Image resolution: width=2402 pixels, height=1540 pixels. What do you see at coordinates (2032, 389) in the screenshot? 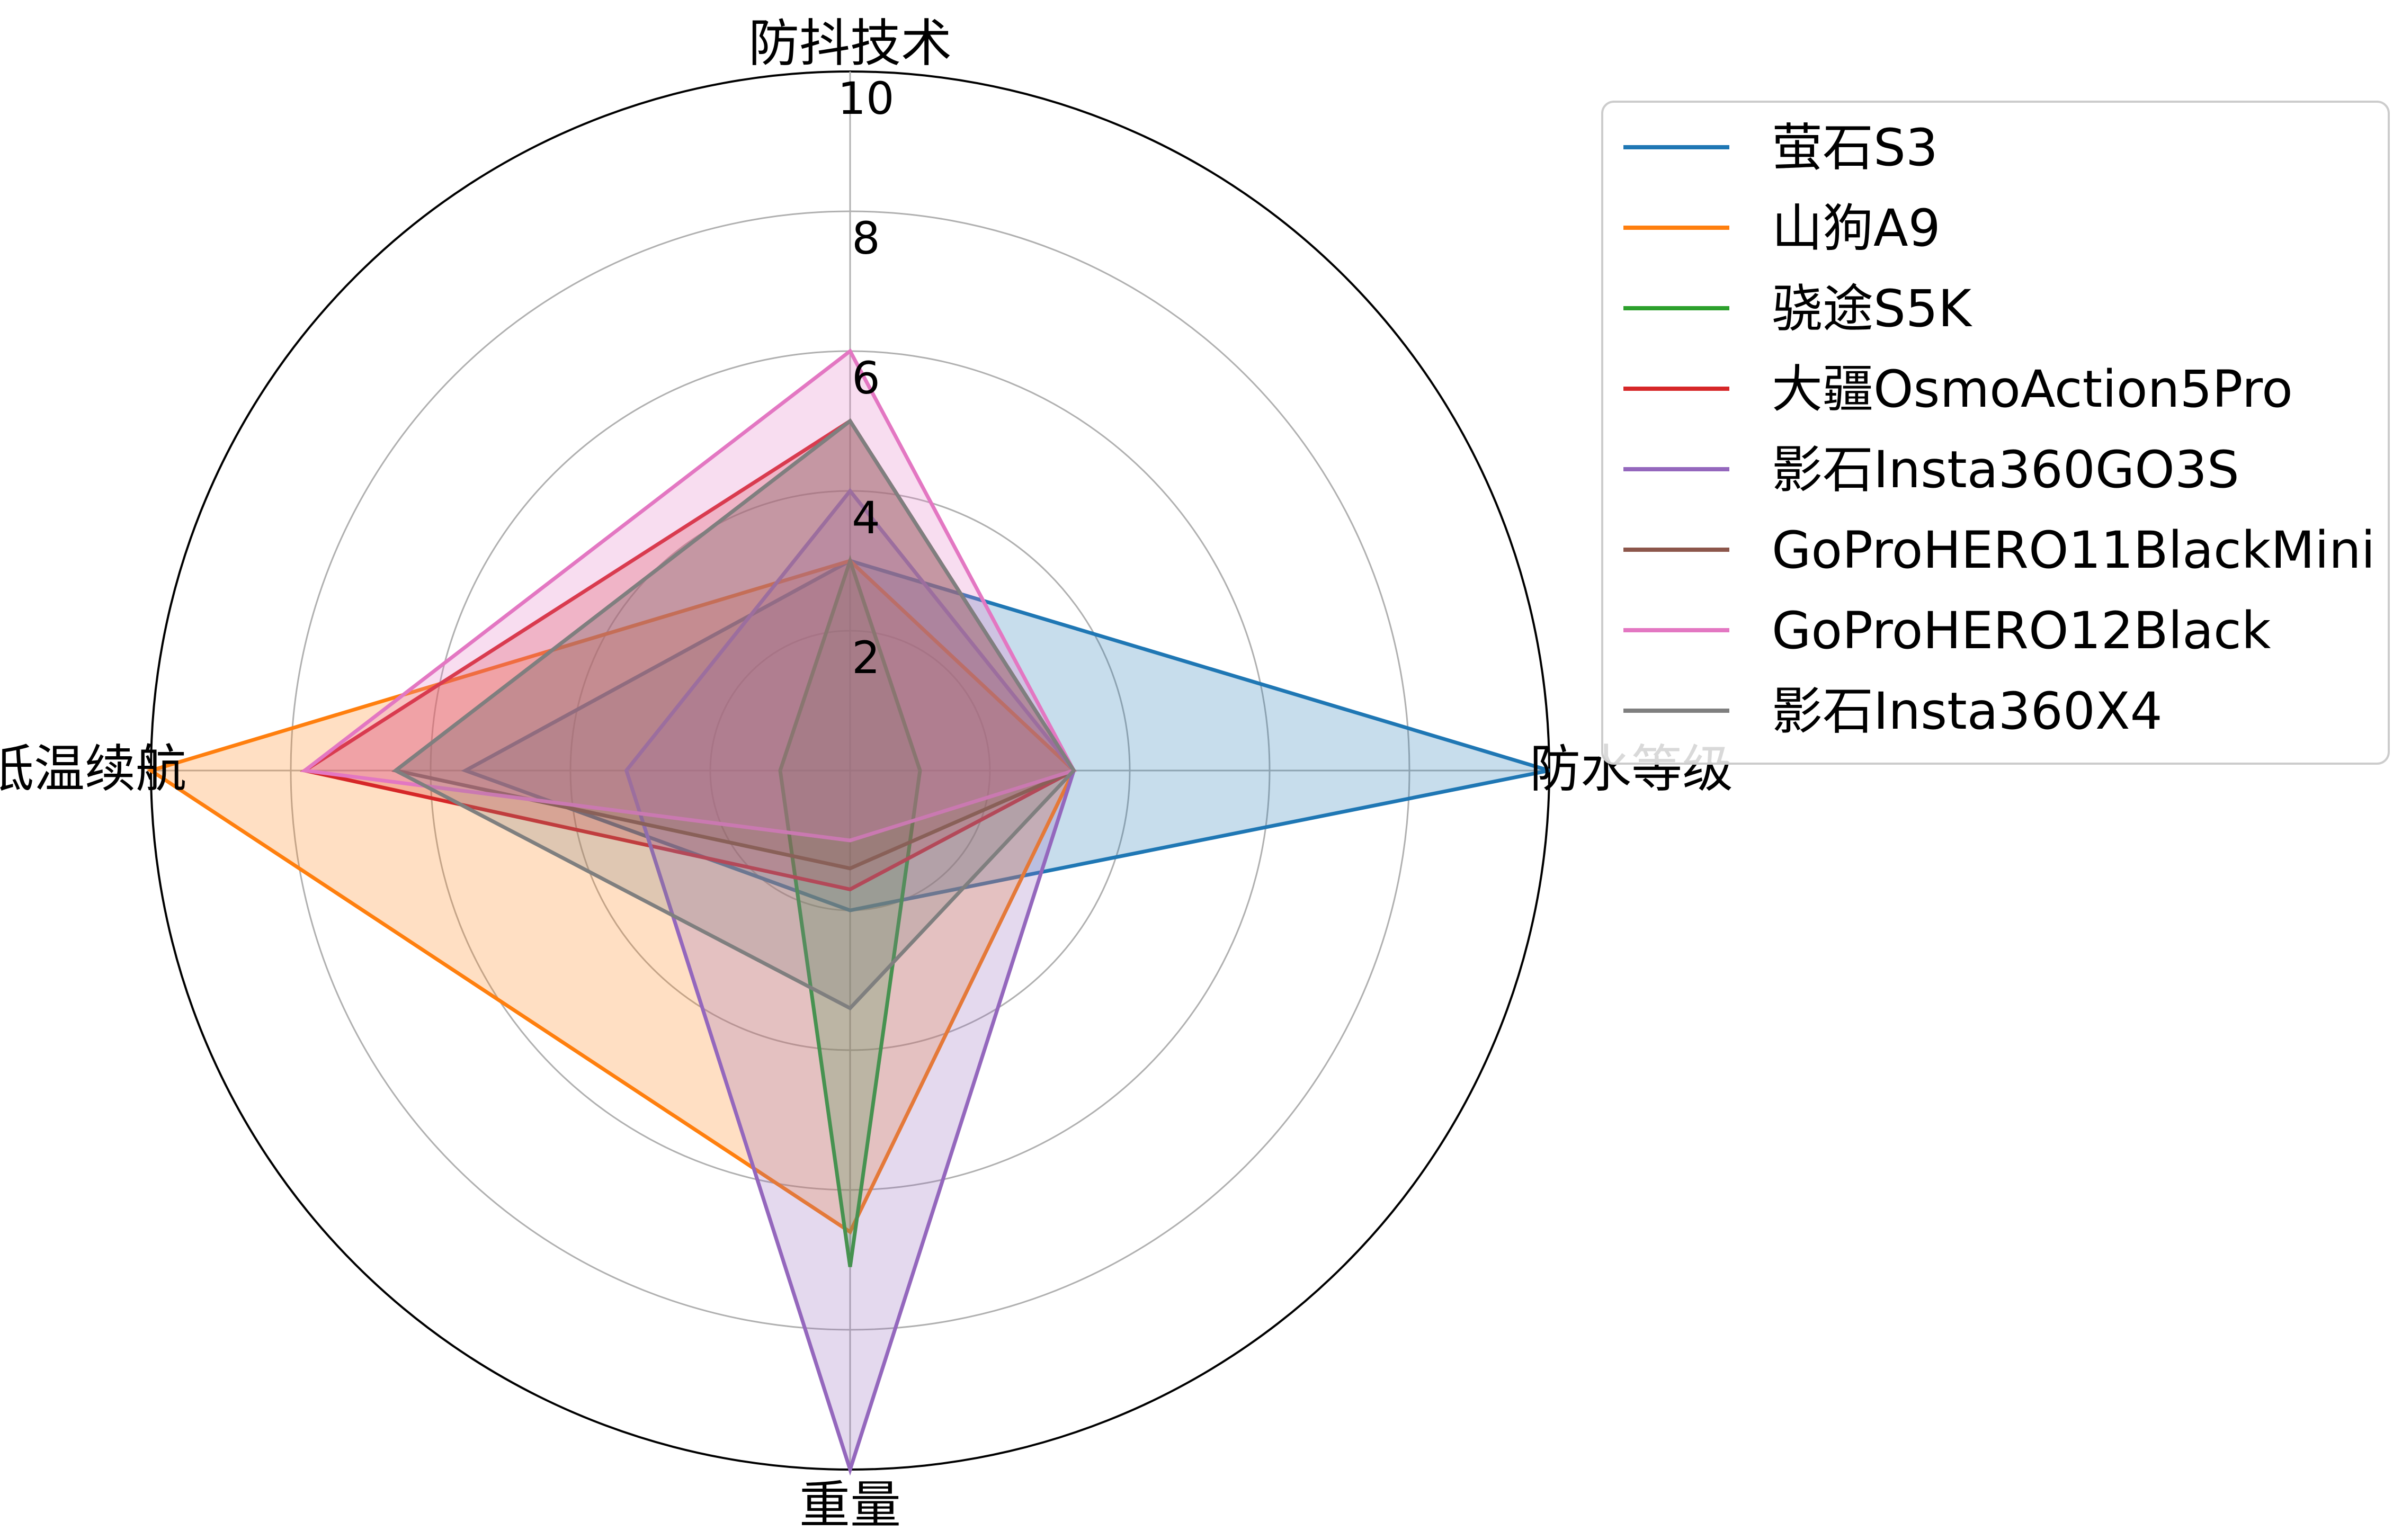
I see `legend-label-3: 大疆OsmoAction5Pro` at bounding box center [2032, 389].